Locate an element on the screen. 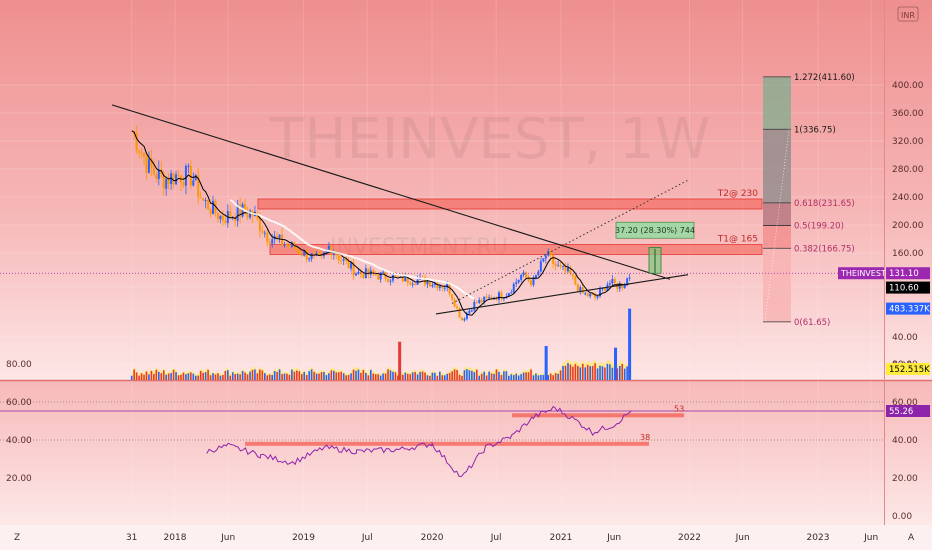  t2-zone is located at coordinates (510, 204).